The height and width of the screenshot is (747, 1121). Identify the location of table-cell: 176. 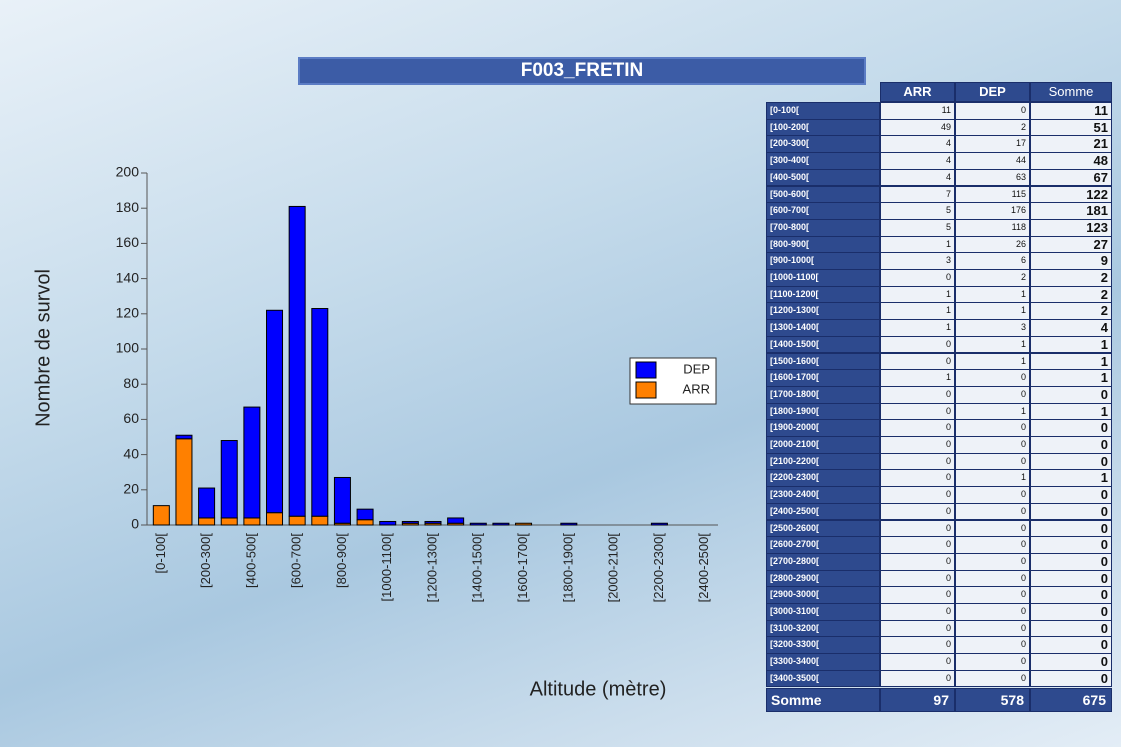
(992, 211).